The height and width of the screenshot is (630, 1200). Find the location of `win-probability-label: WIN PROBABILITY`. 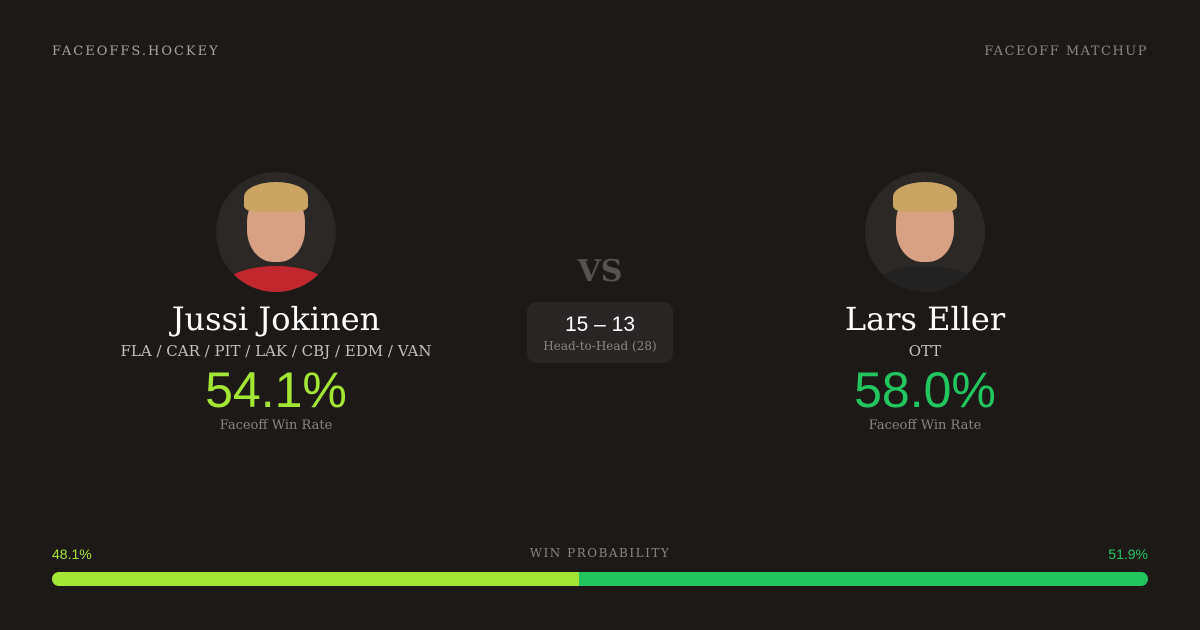

win-probability-label: WIN PROBABILITY is located at coordinates (600, 553).